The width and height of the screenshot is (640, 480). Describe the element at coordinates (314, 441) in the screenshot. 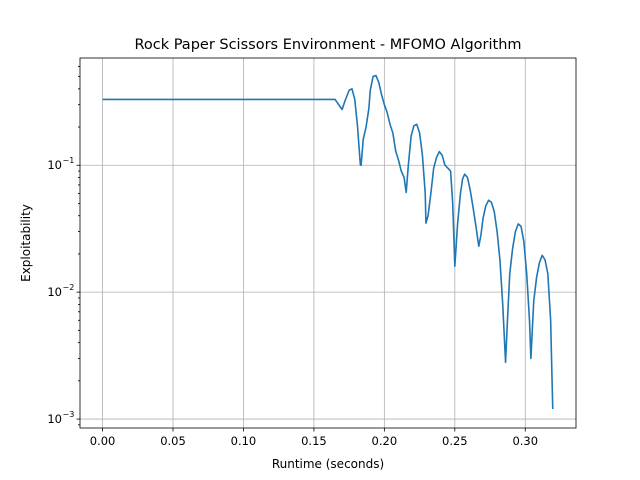

I see `x-tick-label: 0.15` at that location.